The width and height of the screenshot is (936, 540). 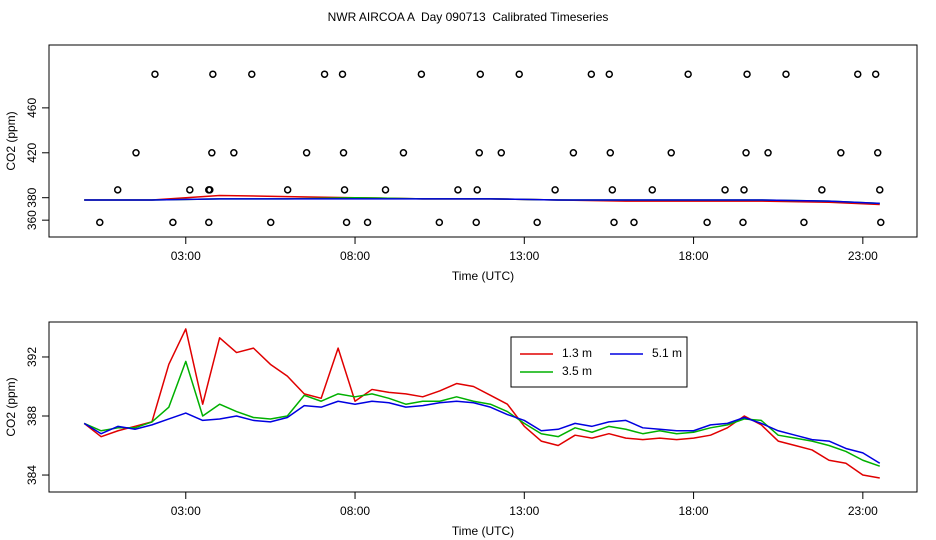 I want to click on y-tick-label: 420, so click(x=32, y=152).